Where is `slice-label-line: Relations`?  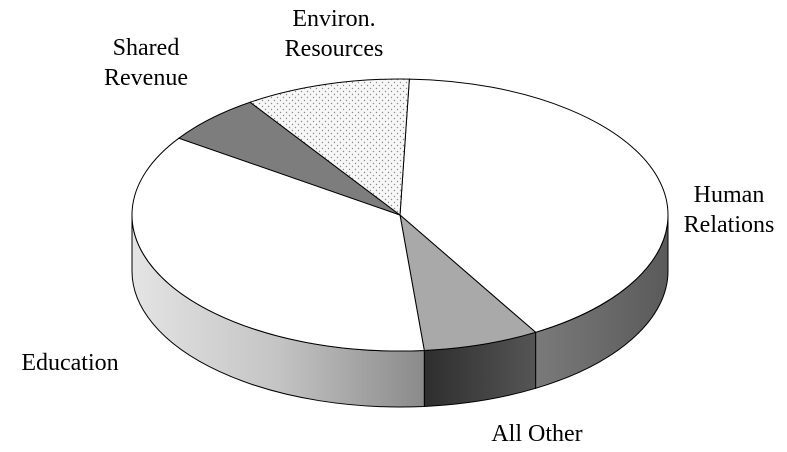
slice-label-line: Relations is located at coordinates (729, 225).